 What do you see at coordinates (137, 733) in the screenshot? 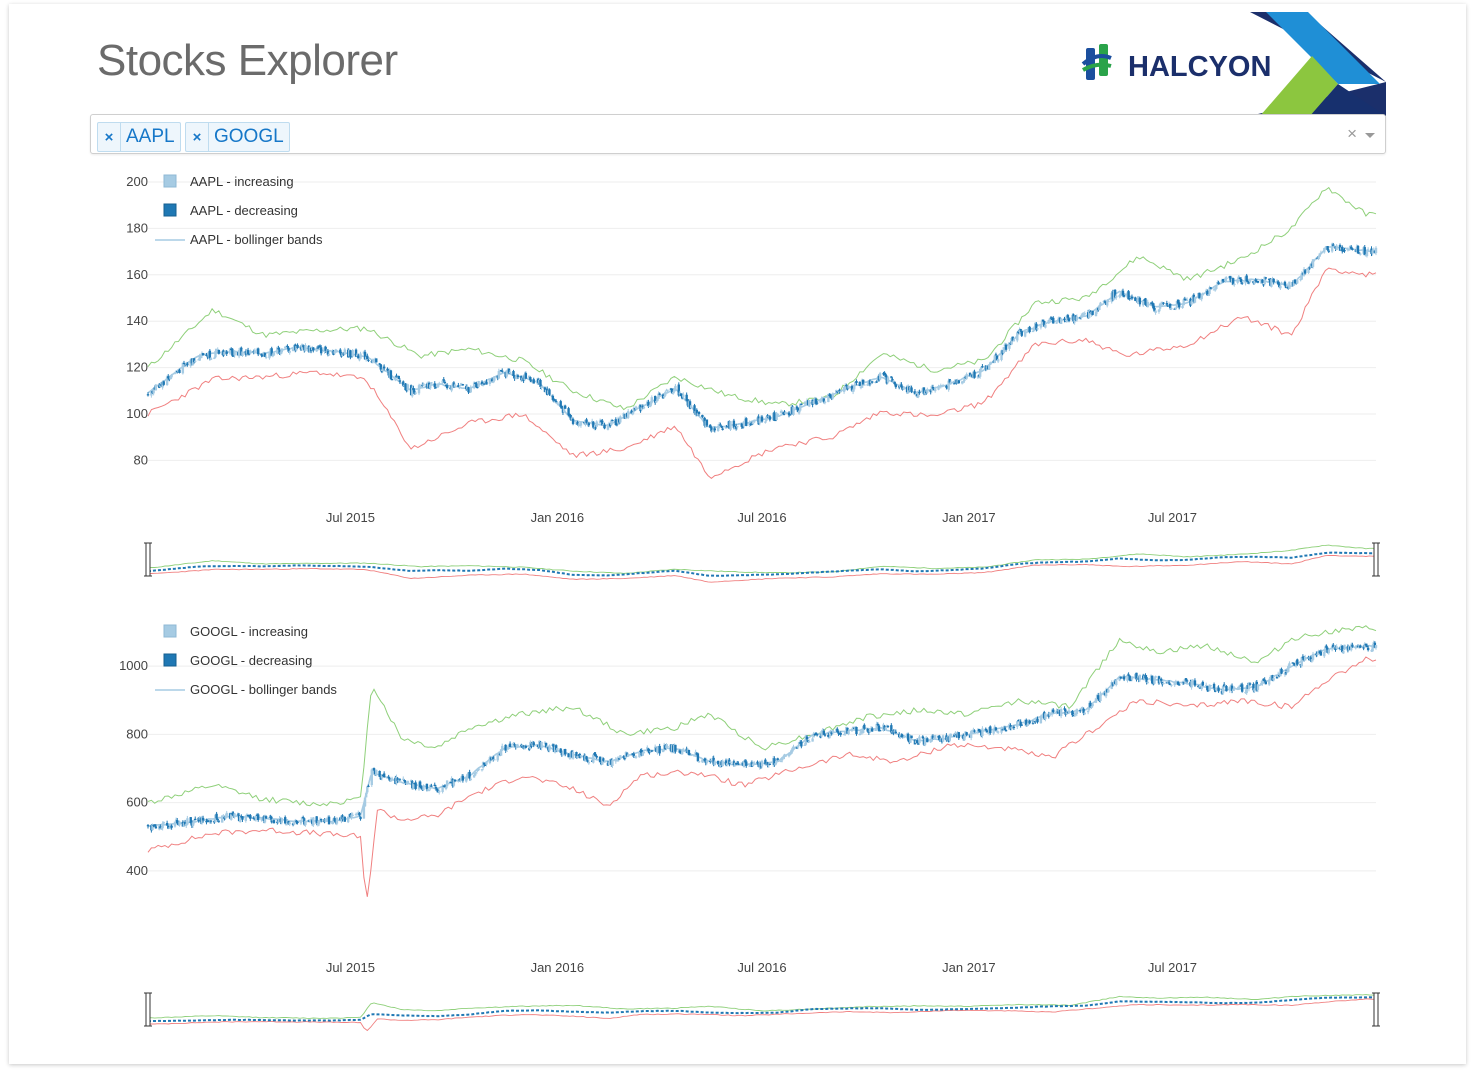
I see `y-tick-label: 800` at bounding box center [137, 733].